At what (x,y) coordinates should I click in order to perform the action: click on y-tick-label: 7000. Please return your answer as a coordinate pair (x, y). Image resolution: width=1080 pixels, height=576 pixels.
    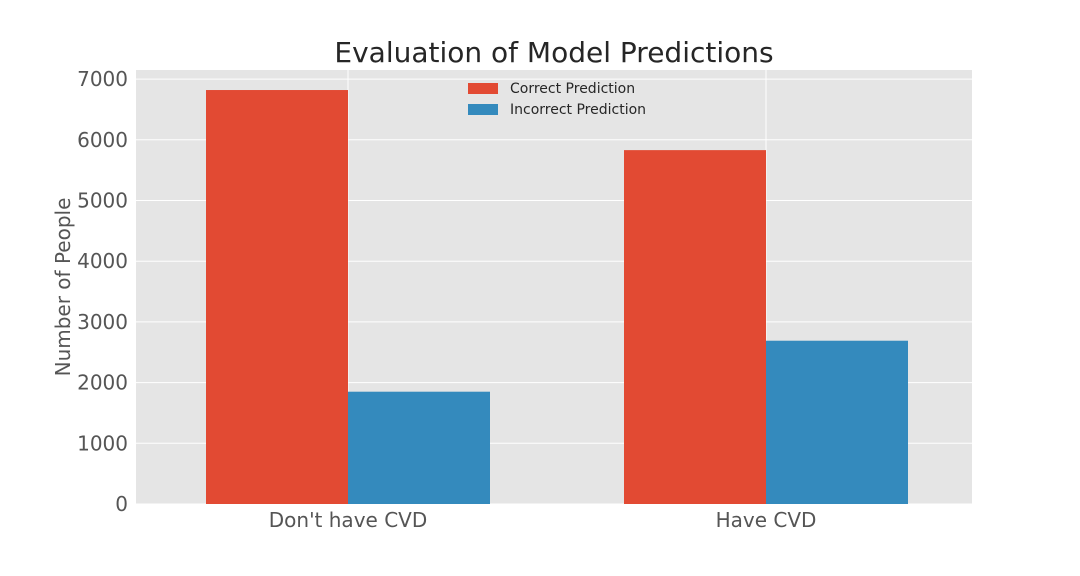
    Looking at the image, I should click on (102, 79).